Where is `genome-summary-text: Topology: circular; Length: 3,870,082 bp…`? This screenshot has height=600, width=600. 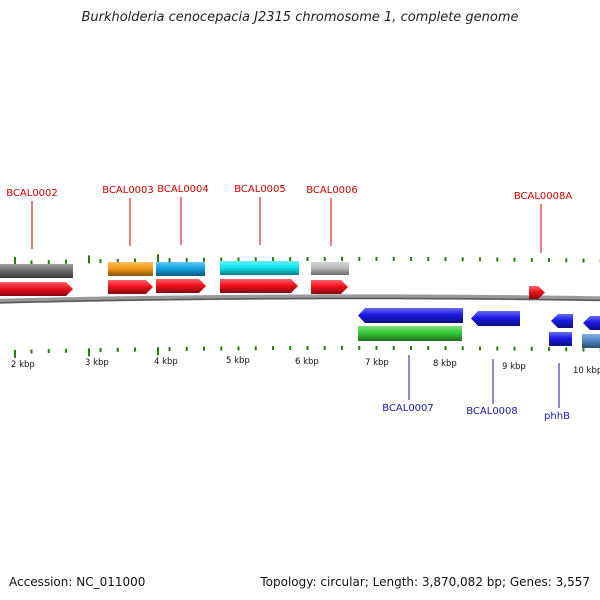 genome-summary-text: Topology: circular; Length: 3,870,082 bp… is located at coordinates (425, 582).